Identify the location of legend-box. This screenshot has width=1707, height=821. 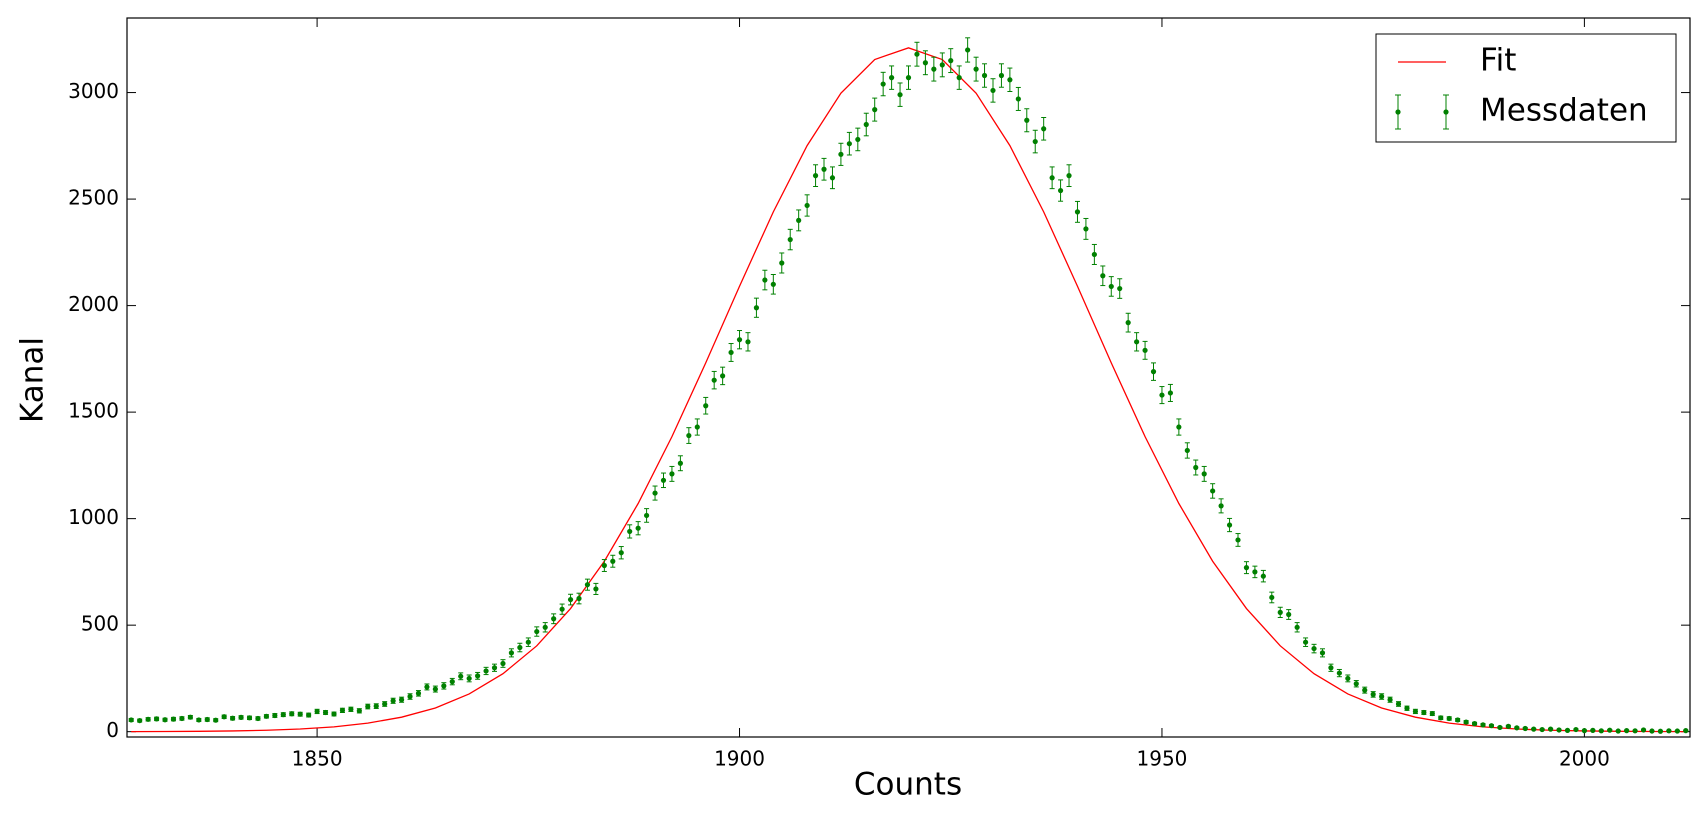
(1526, 88).